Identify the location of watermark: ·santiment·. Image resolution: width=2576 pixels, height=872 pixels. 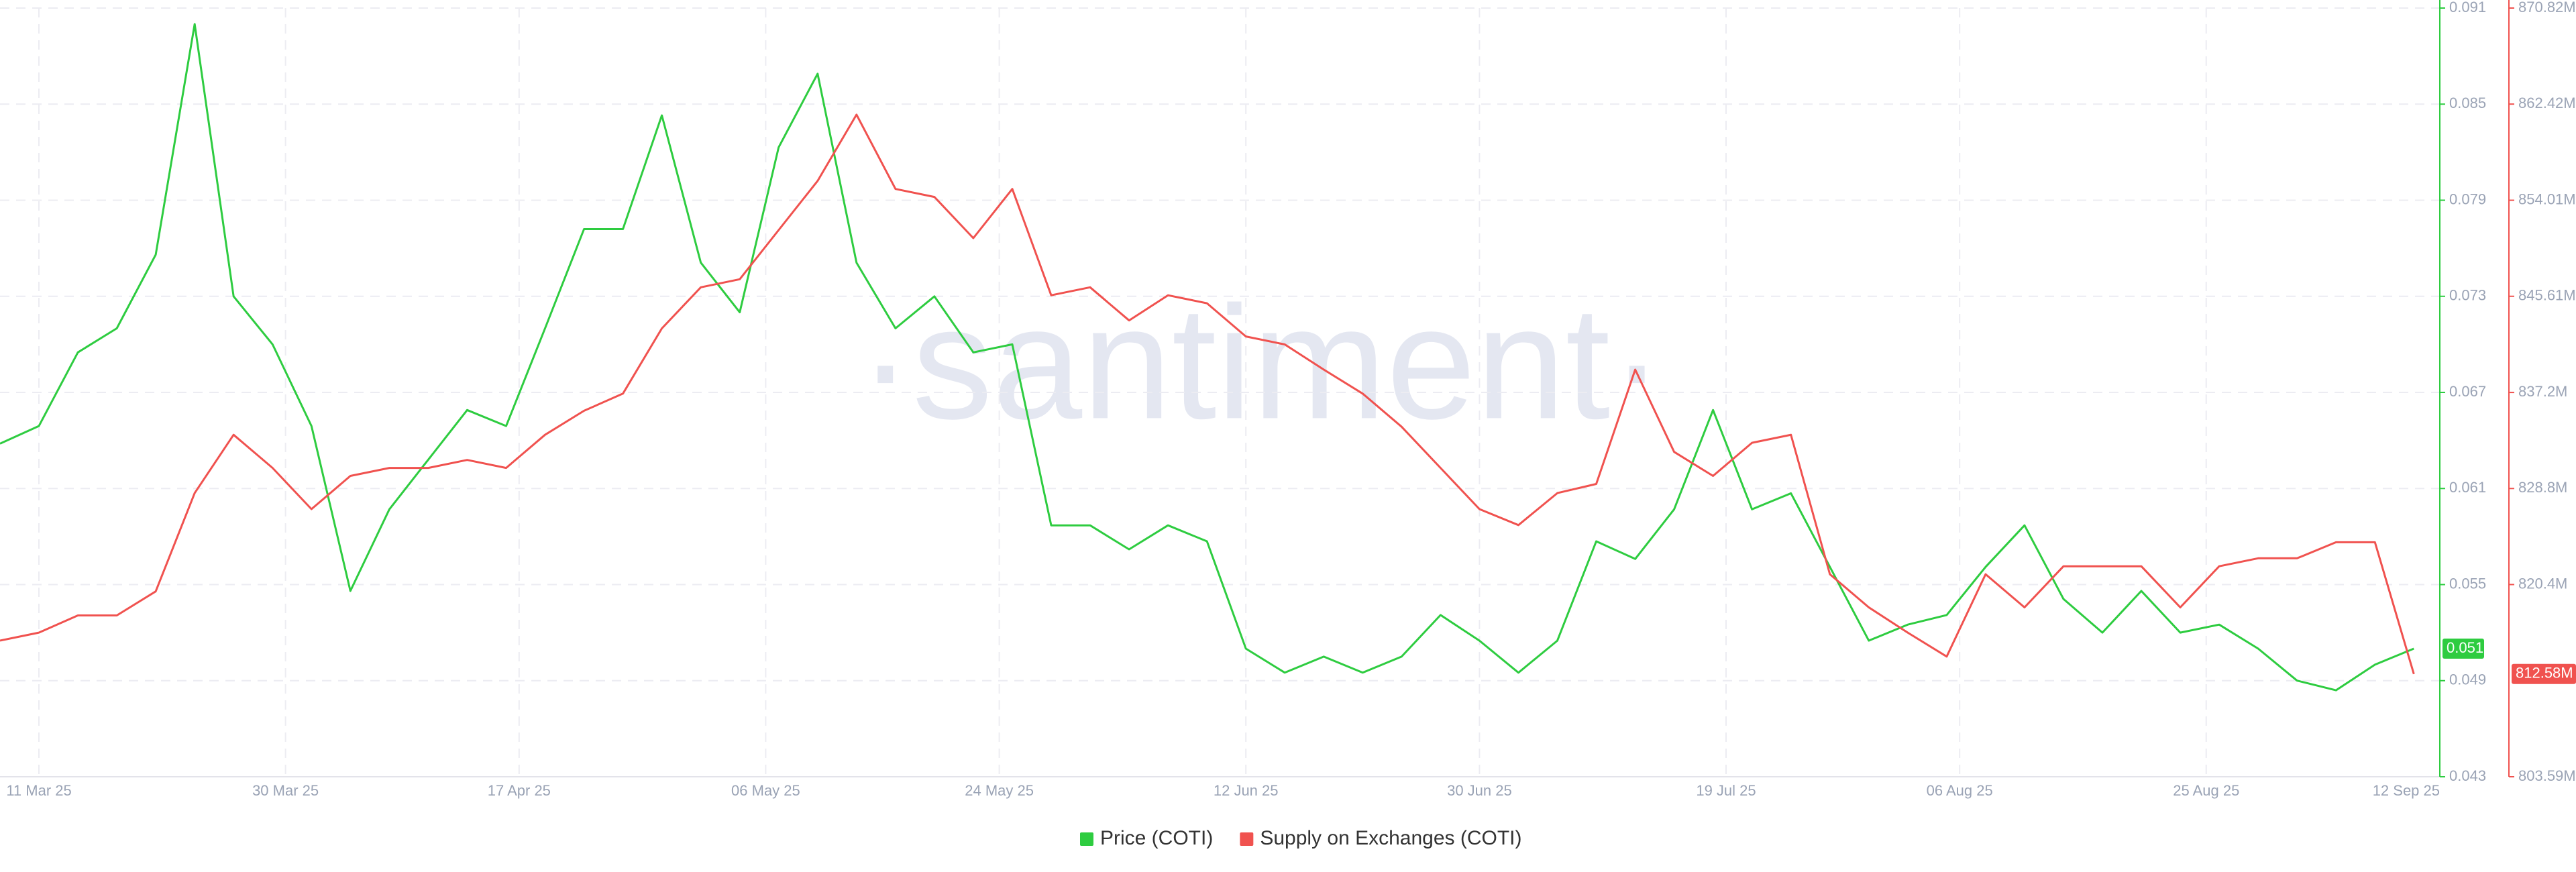
(1261, 362).